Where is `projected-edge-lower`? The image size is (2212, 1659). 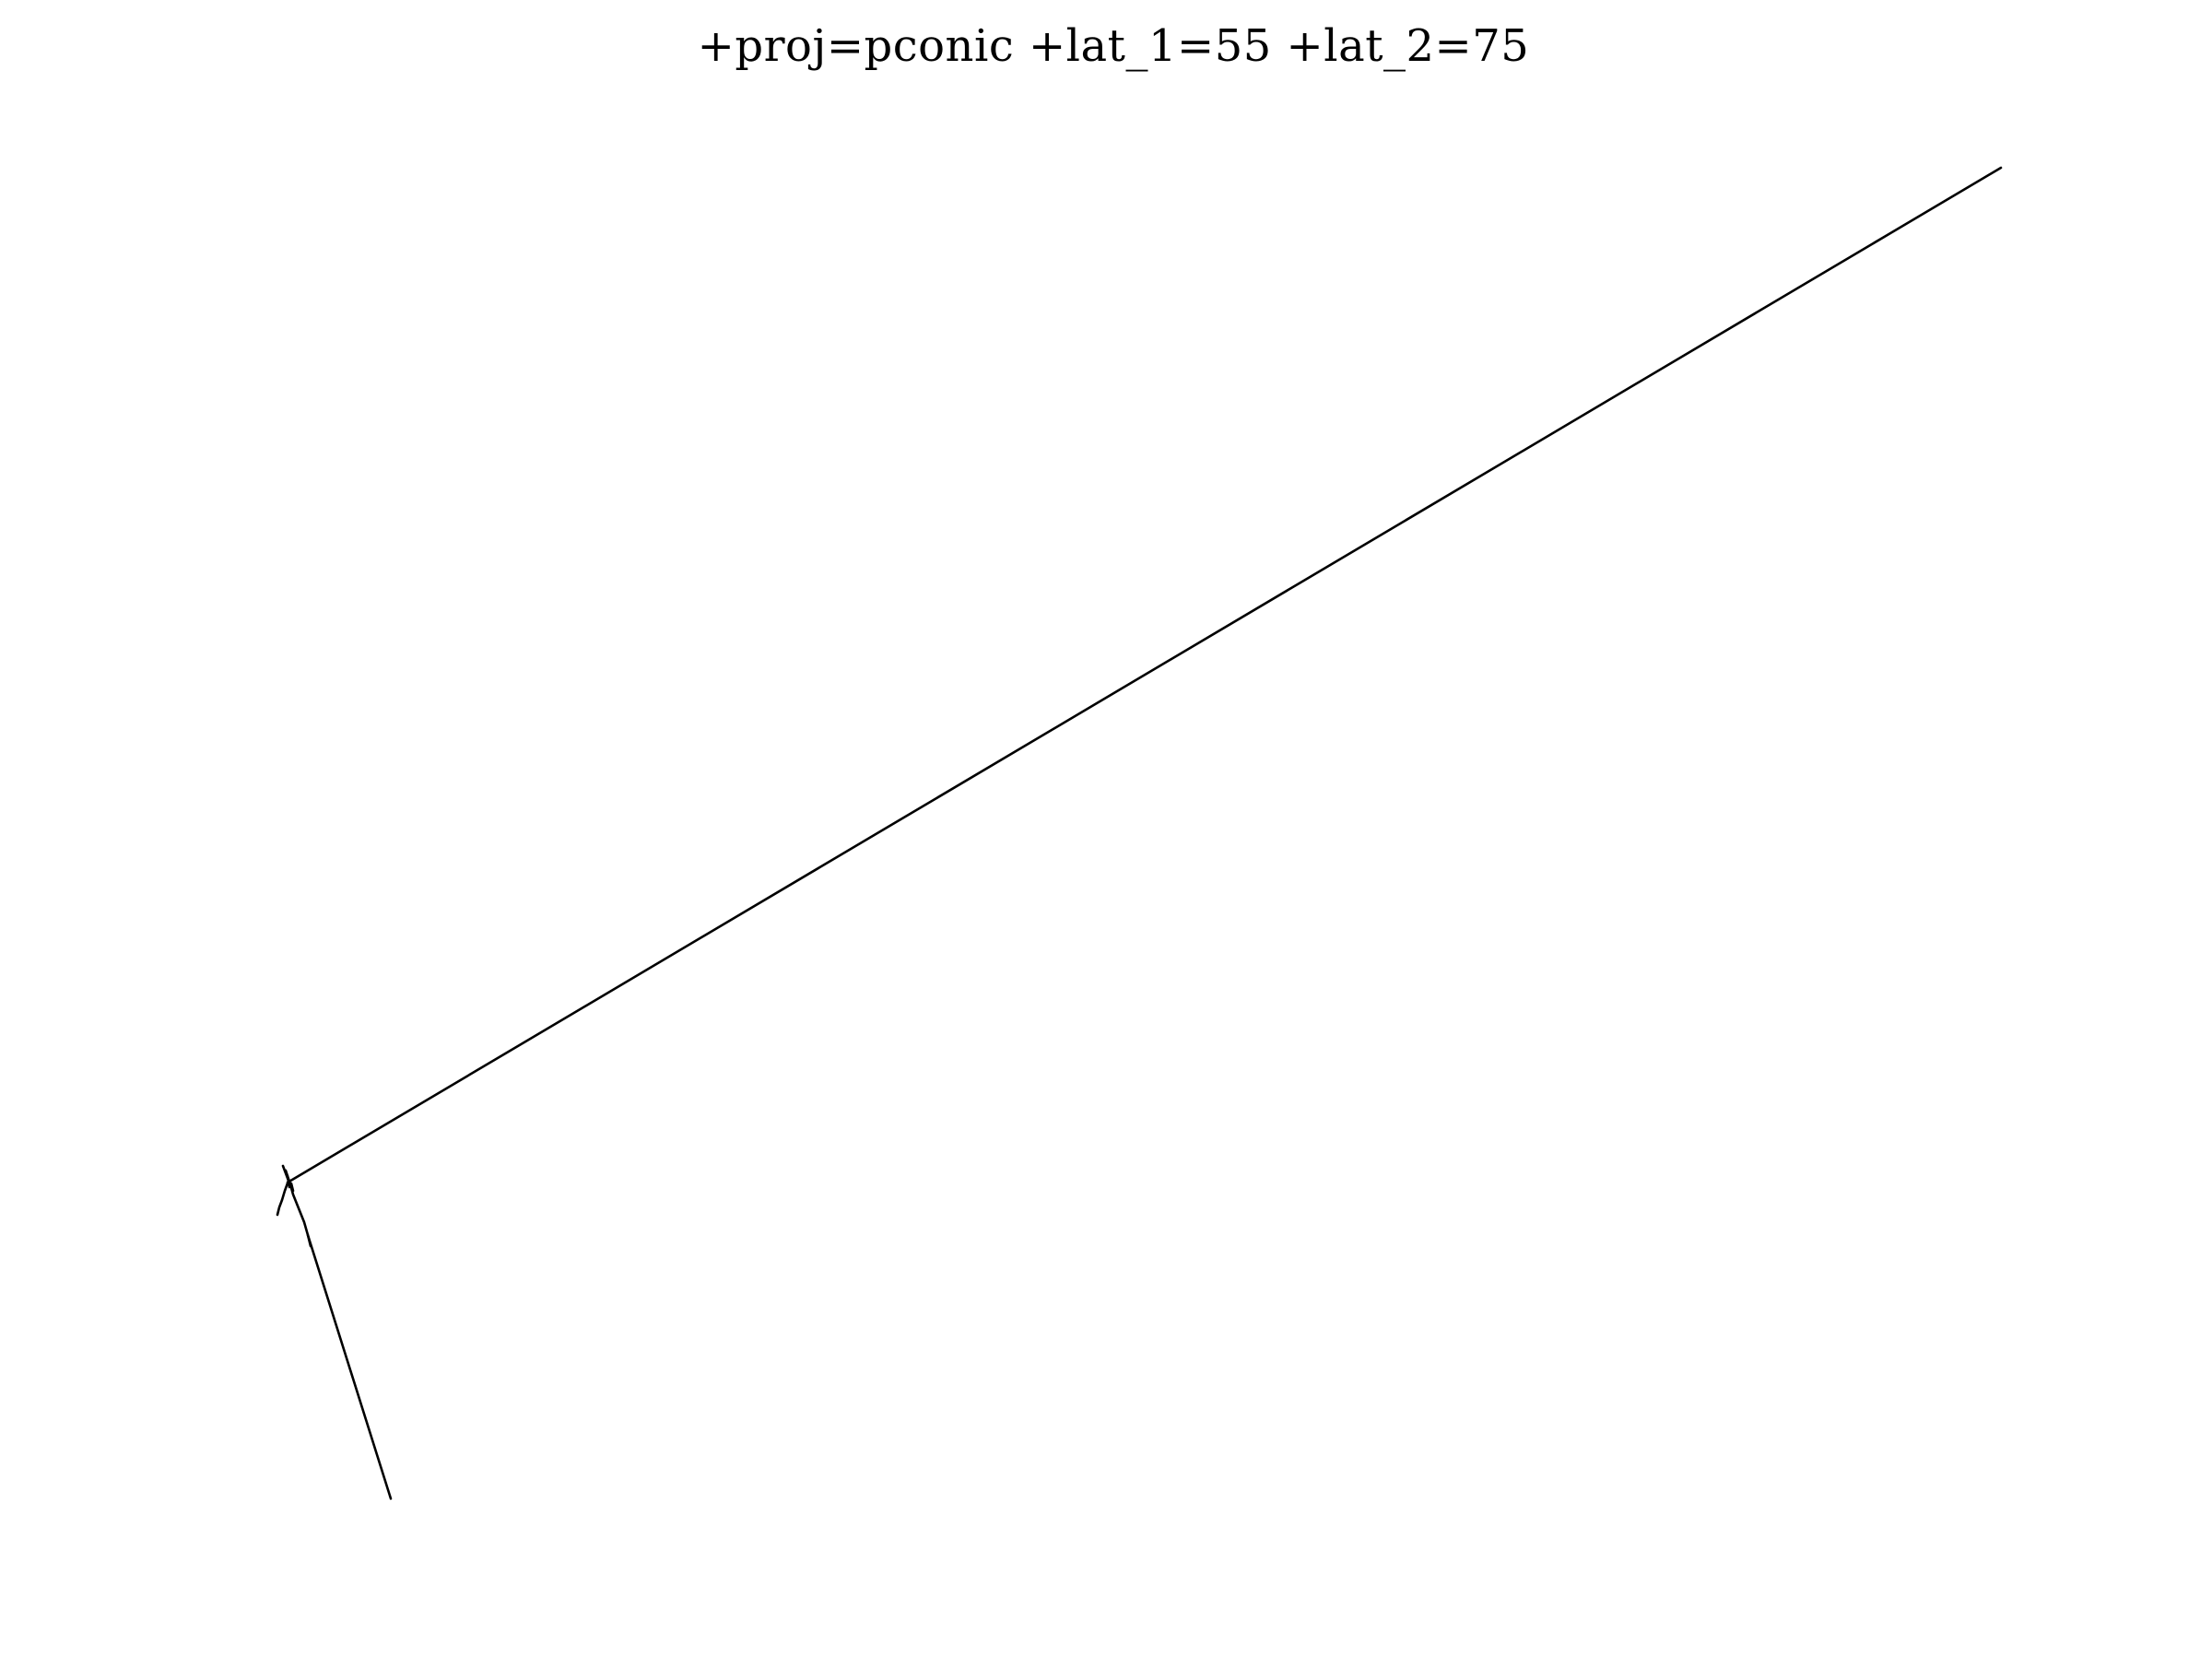 projected-edge-lower is located at coordinates (349, 1366).